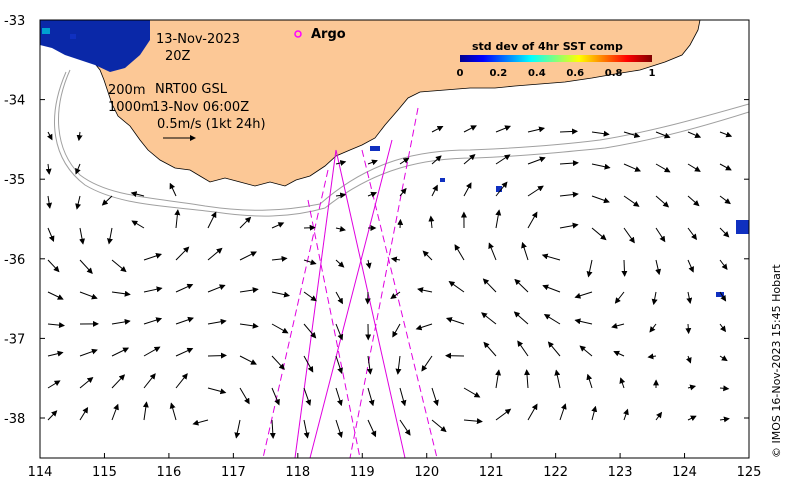  Describe the element at coordinates (131, 107) in the screenshot. I see `depth-1000-label: 1000m` at that location.